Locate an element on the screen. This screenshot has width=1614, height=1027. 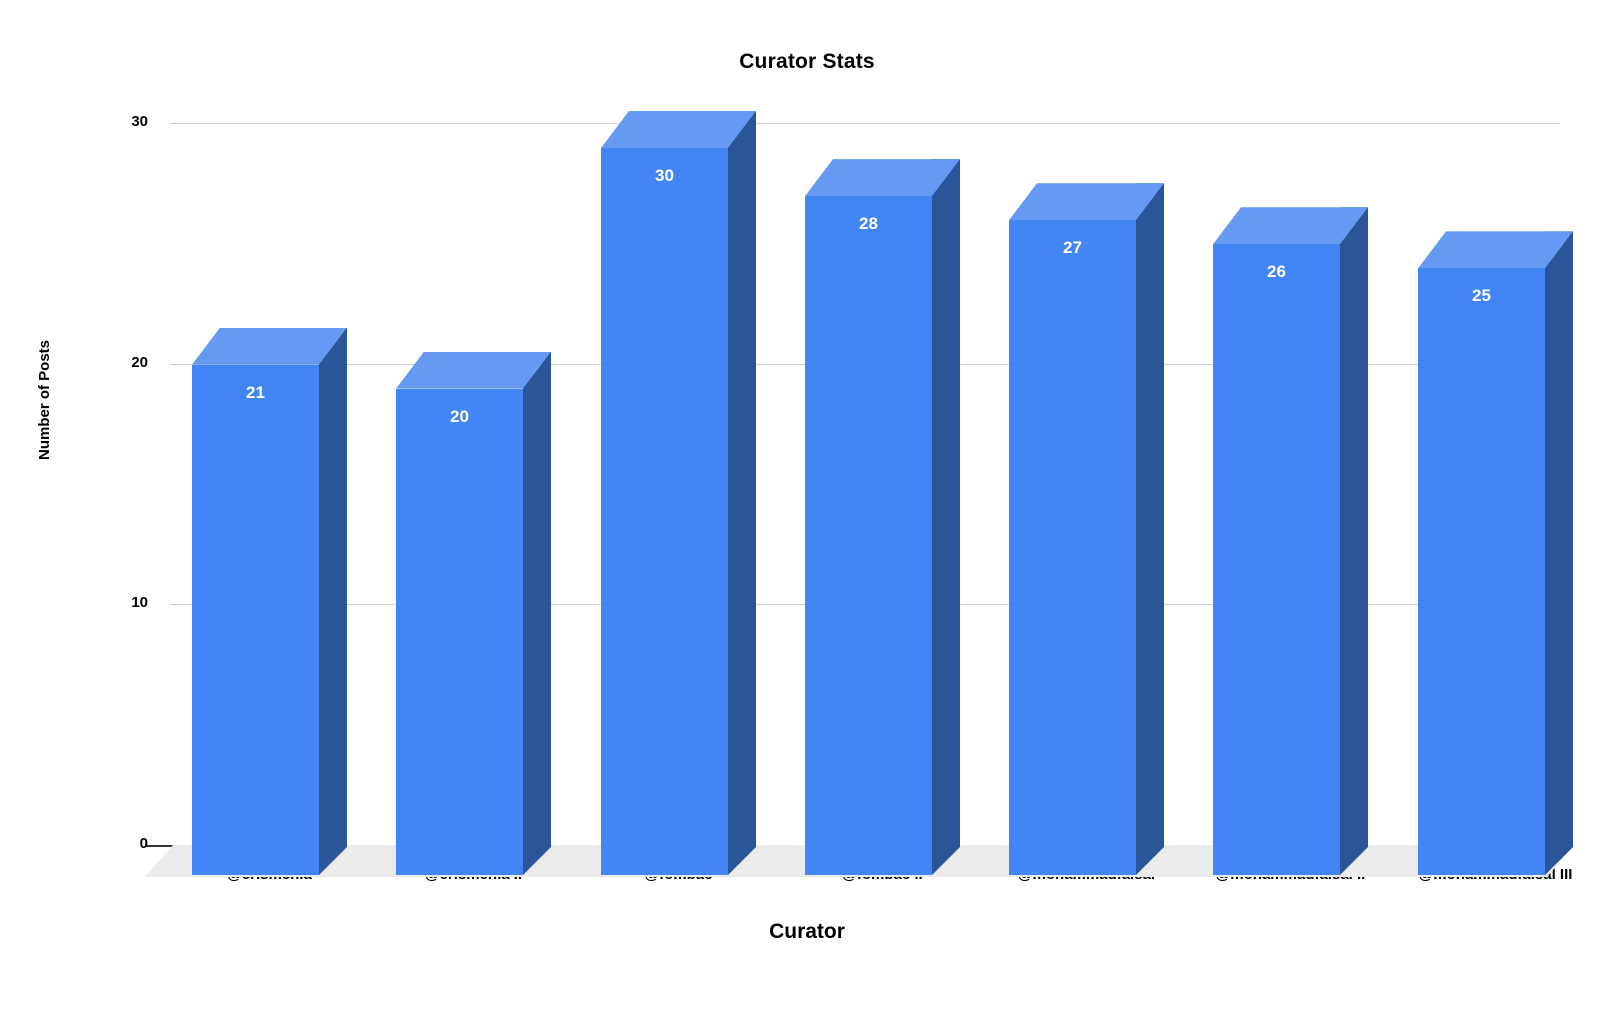
bar-value-label: 28 is located at coordinates (868, 224).